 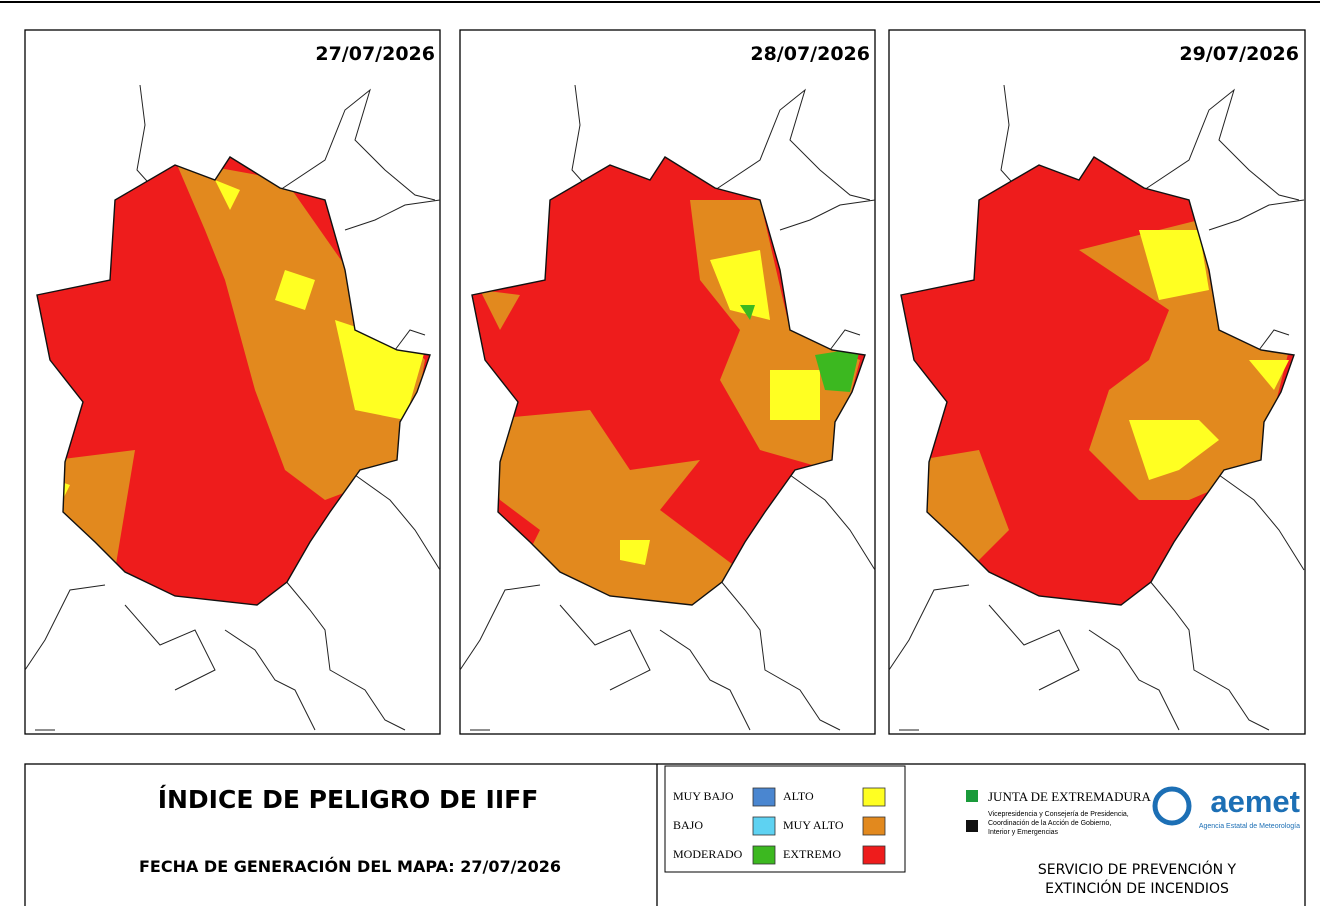 I want to click on map-date: 28/07/2026, so click(x=810, y=54).